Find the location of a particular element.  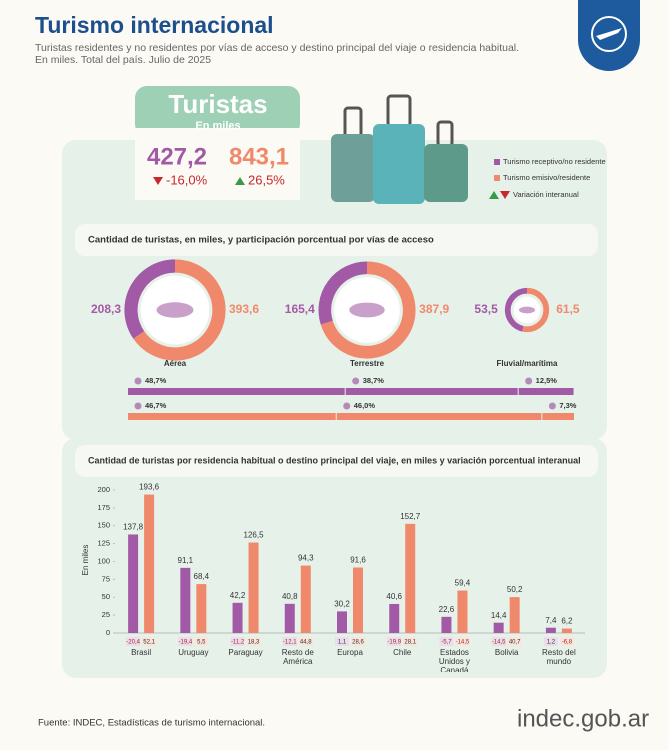

y-tick-label: 25 is located at coordinates (106, 614).